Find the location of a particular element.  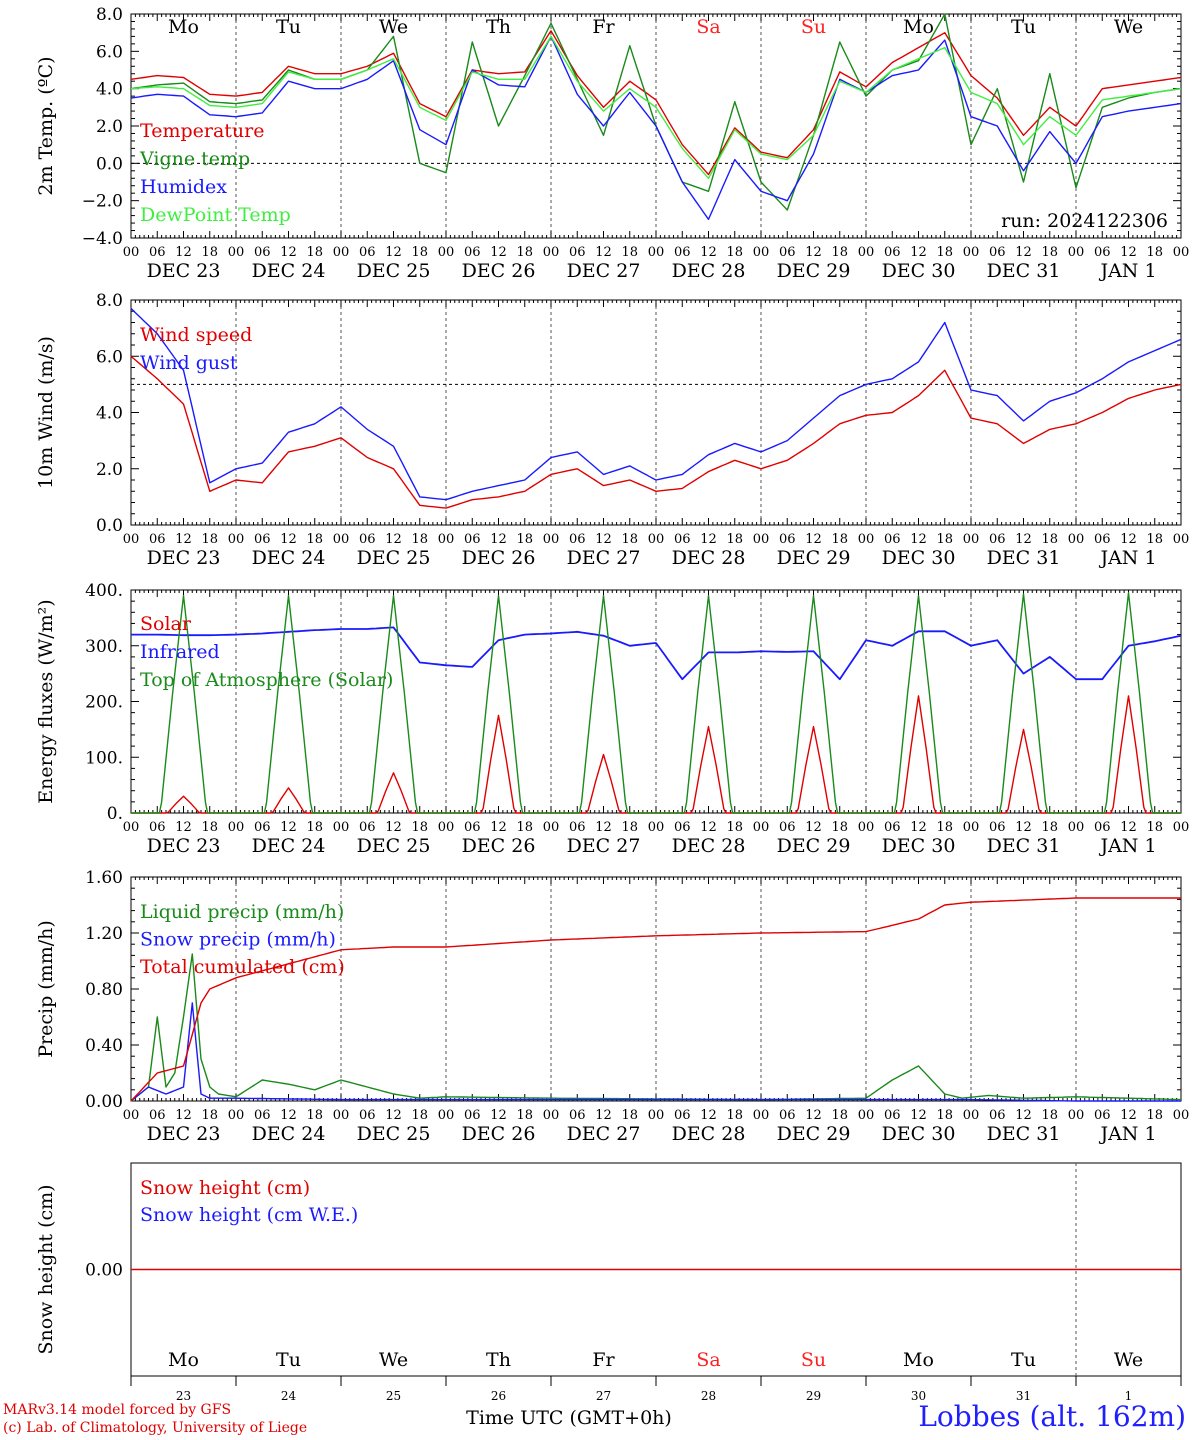

legend-entry: Wind speed is located at coordinates (196, 335).